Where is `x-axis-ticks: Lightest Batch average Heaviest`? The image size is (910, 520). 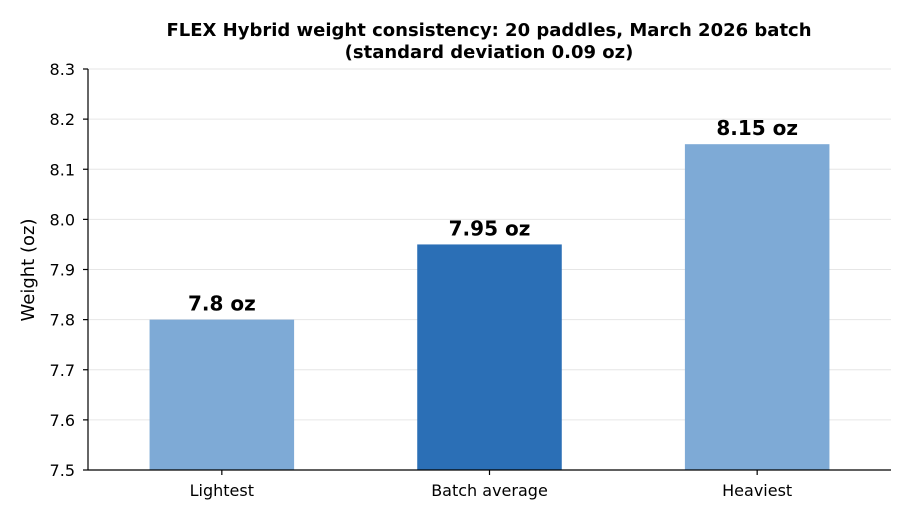
x-axis-ticks: Lightest Batch average Heaviest is located at coordinates (491, 485).